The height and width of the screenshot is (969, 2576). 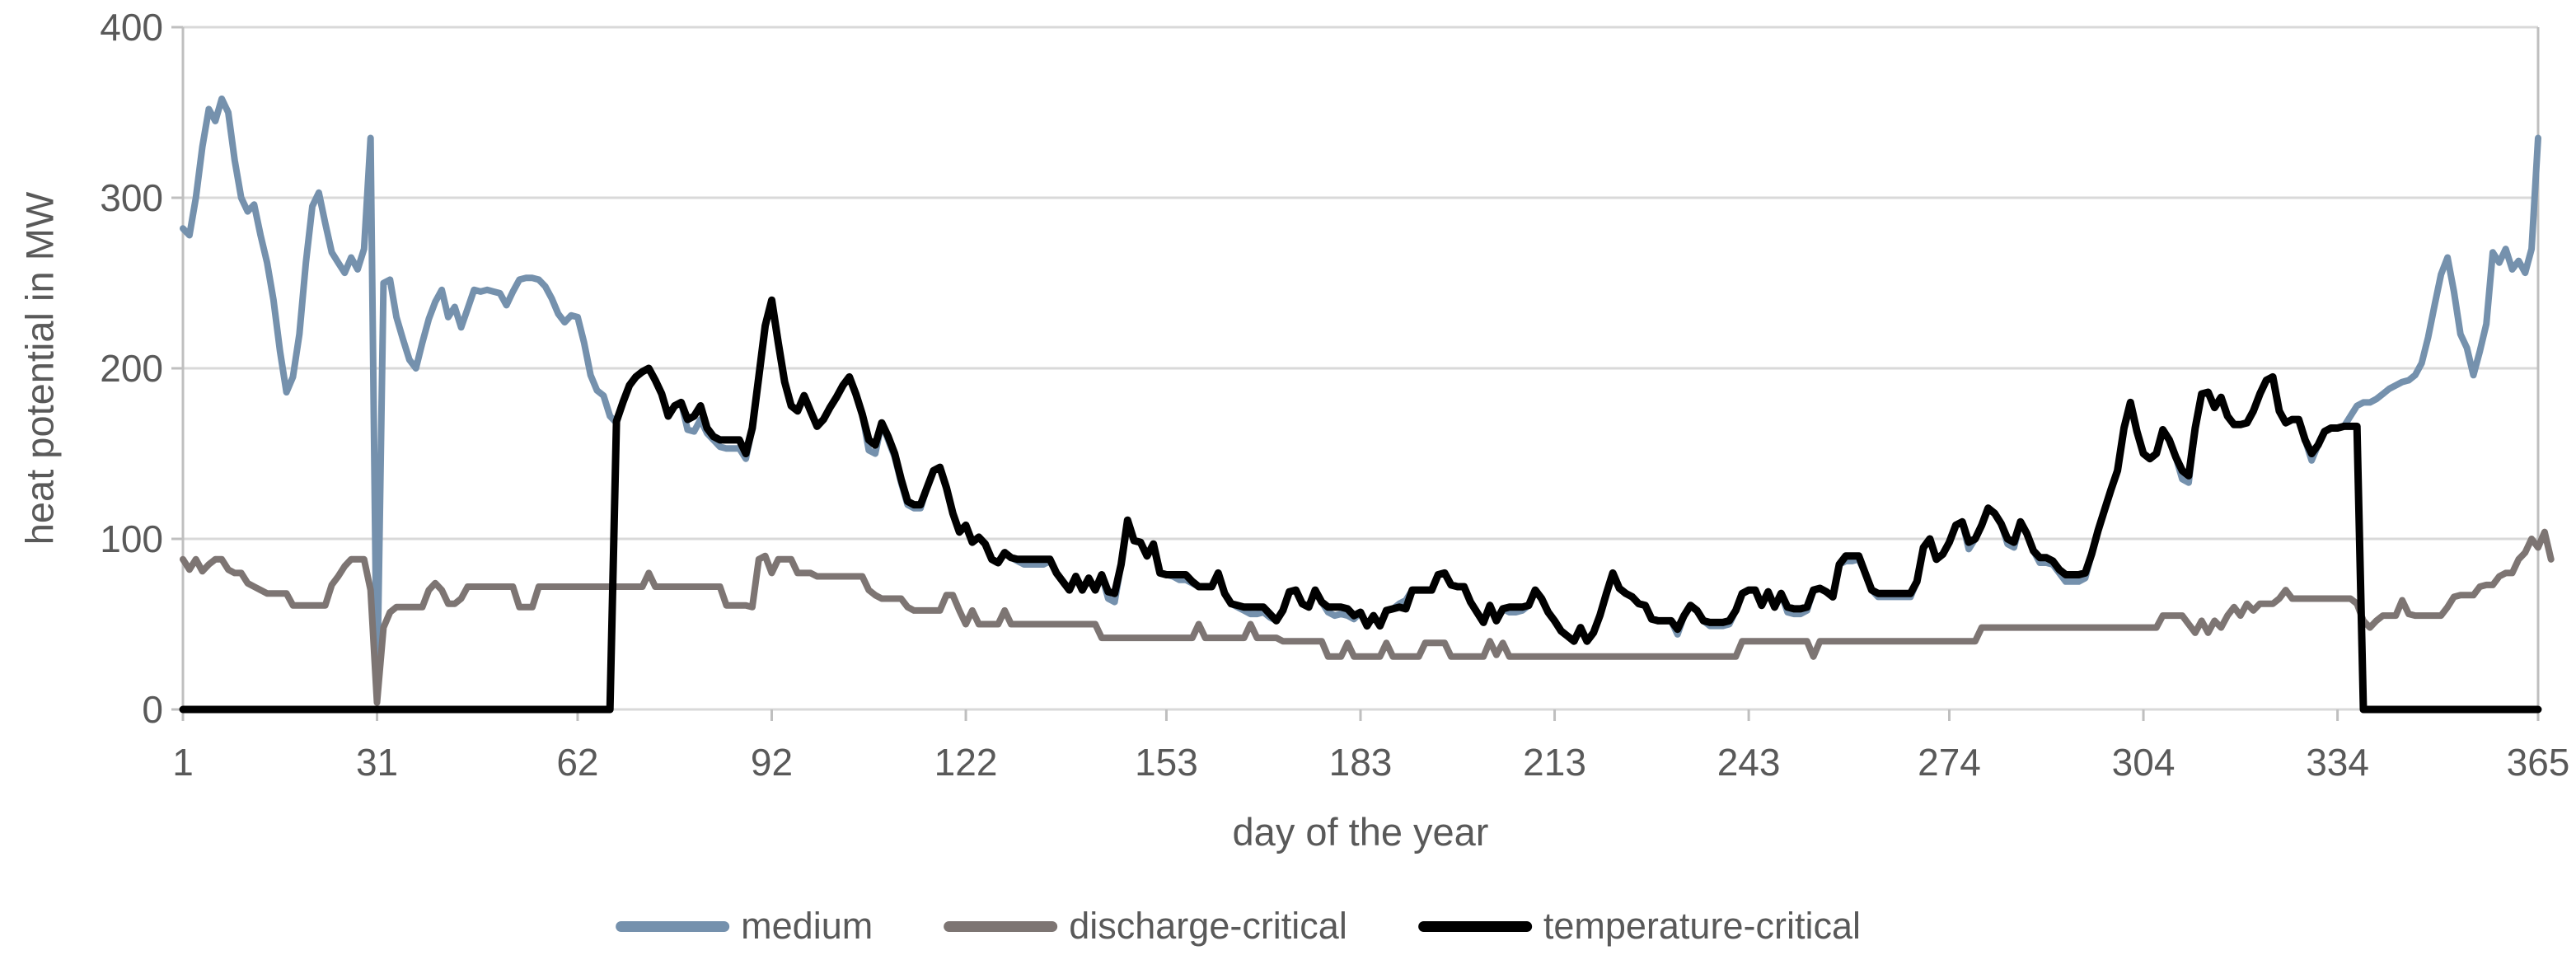 I want to click on y-tick-label: 0, so click(x=152, y=709).